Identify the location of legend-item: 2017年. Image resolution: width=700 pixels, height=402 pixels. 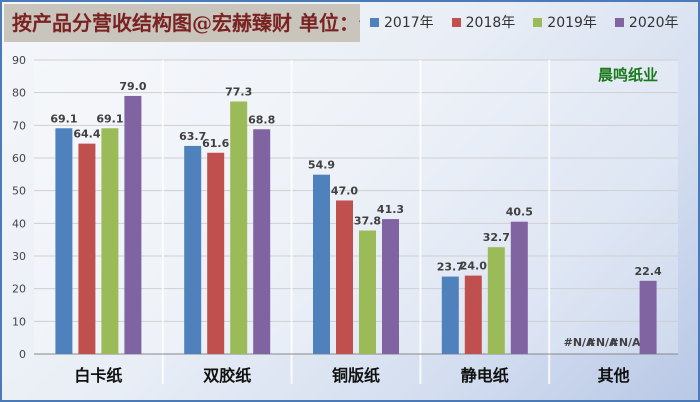
(402, 22).